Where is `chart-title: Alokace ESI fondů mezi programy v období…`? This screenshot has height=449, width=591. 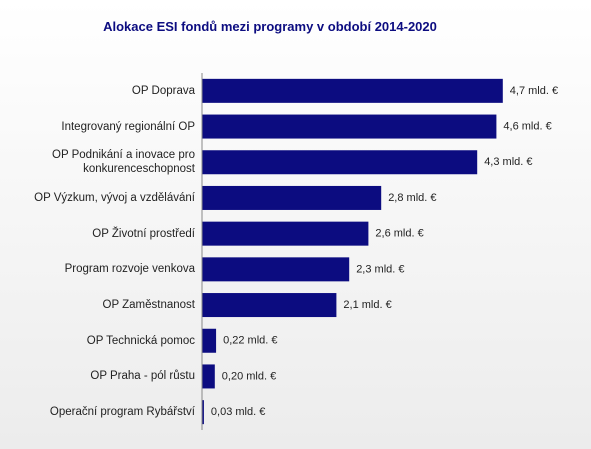
chart-title: Alokace ESI fondů mezi programy v období… is located at coordinates (270, 26).